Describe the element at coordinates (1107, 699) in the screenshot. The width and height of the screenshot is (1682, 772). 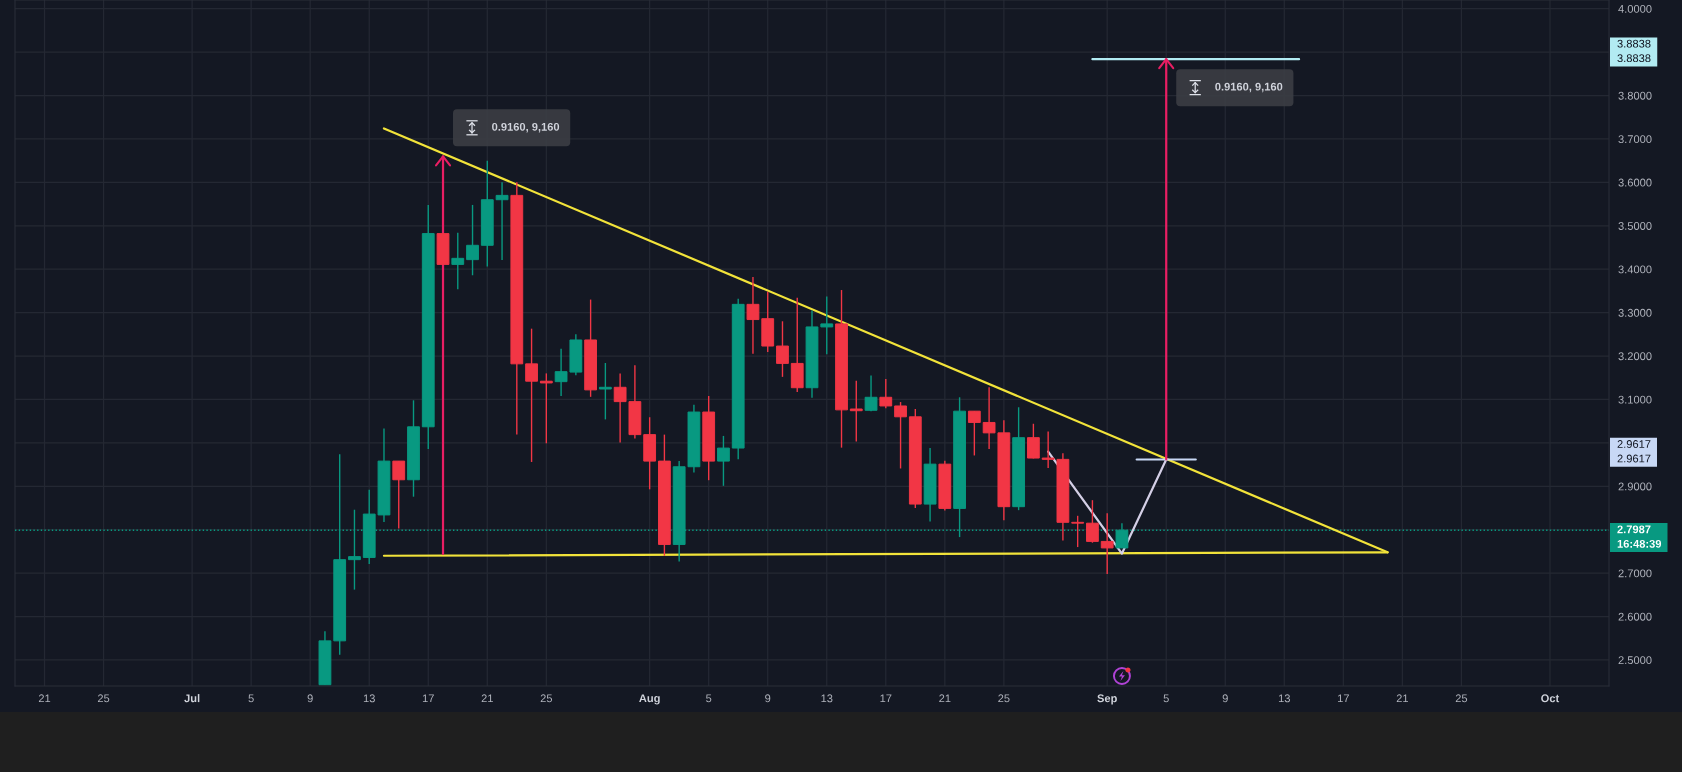
I see `x-tick-label: Sep` at that location.